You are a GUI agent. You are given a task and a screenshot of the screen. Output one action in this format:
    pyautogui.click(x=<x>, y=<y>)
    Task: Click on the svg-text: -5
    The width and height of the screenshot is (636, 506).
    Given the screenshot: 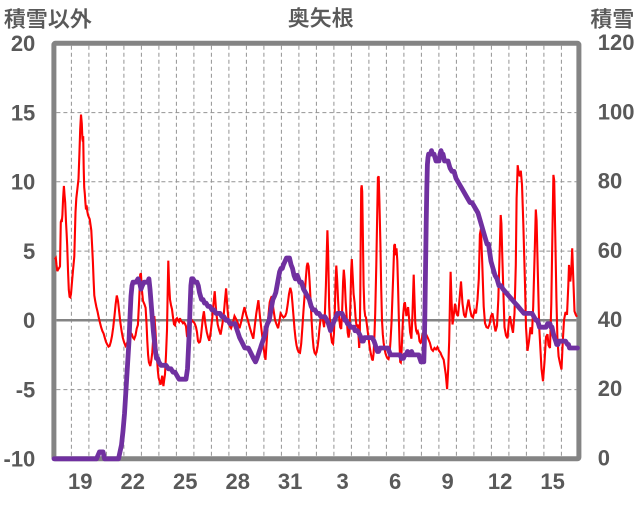 What is the action you would take?
    pyautogui.click(x=26, y=389)
    